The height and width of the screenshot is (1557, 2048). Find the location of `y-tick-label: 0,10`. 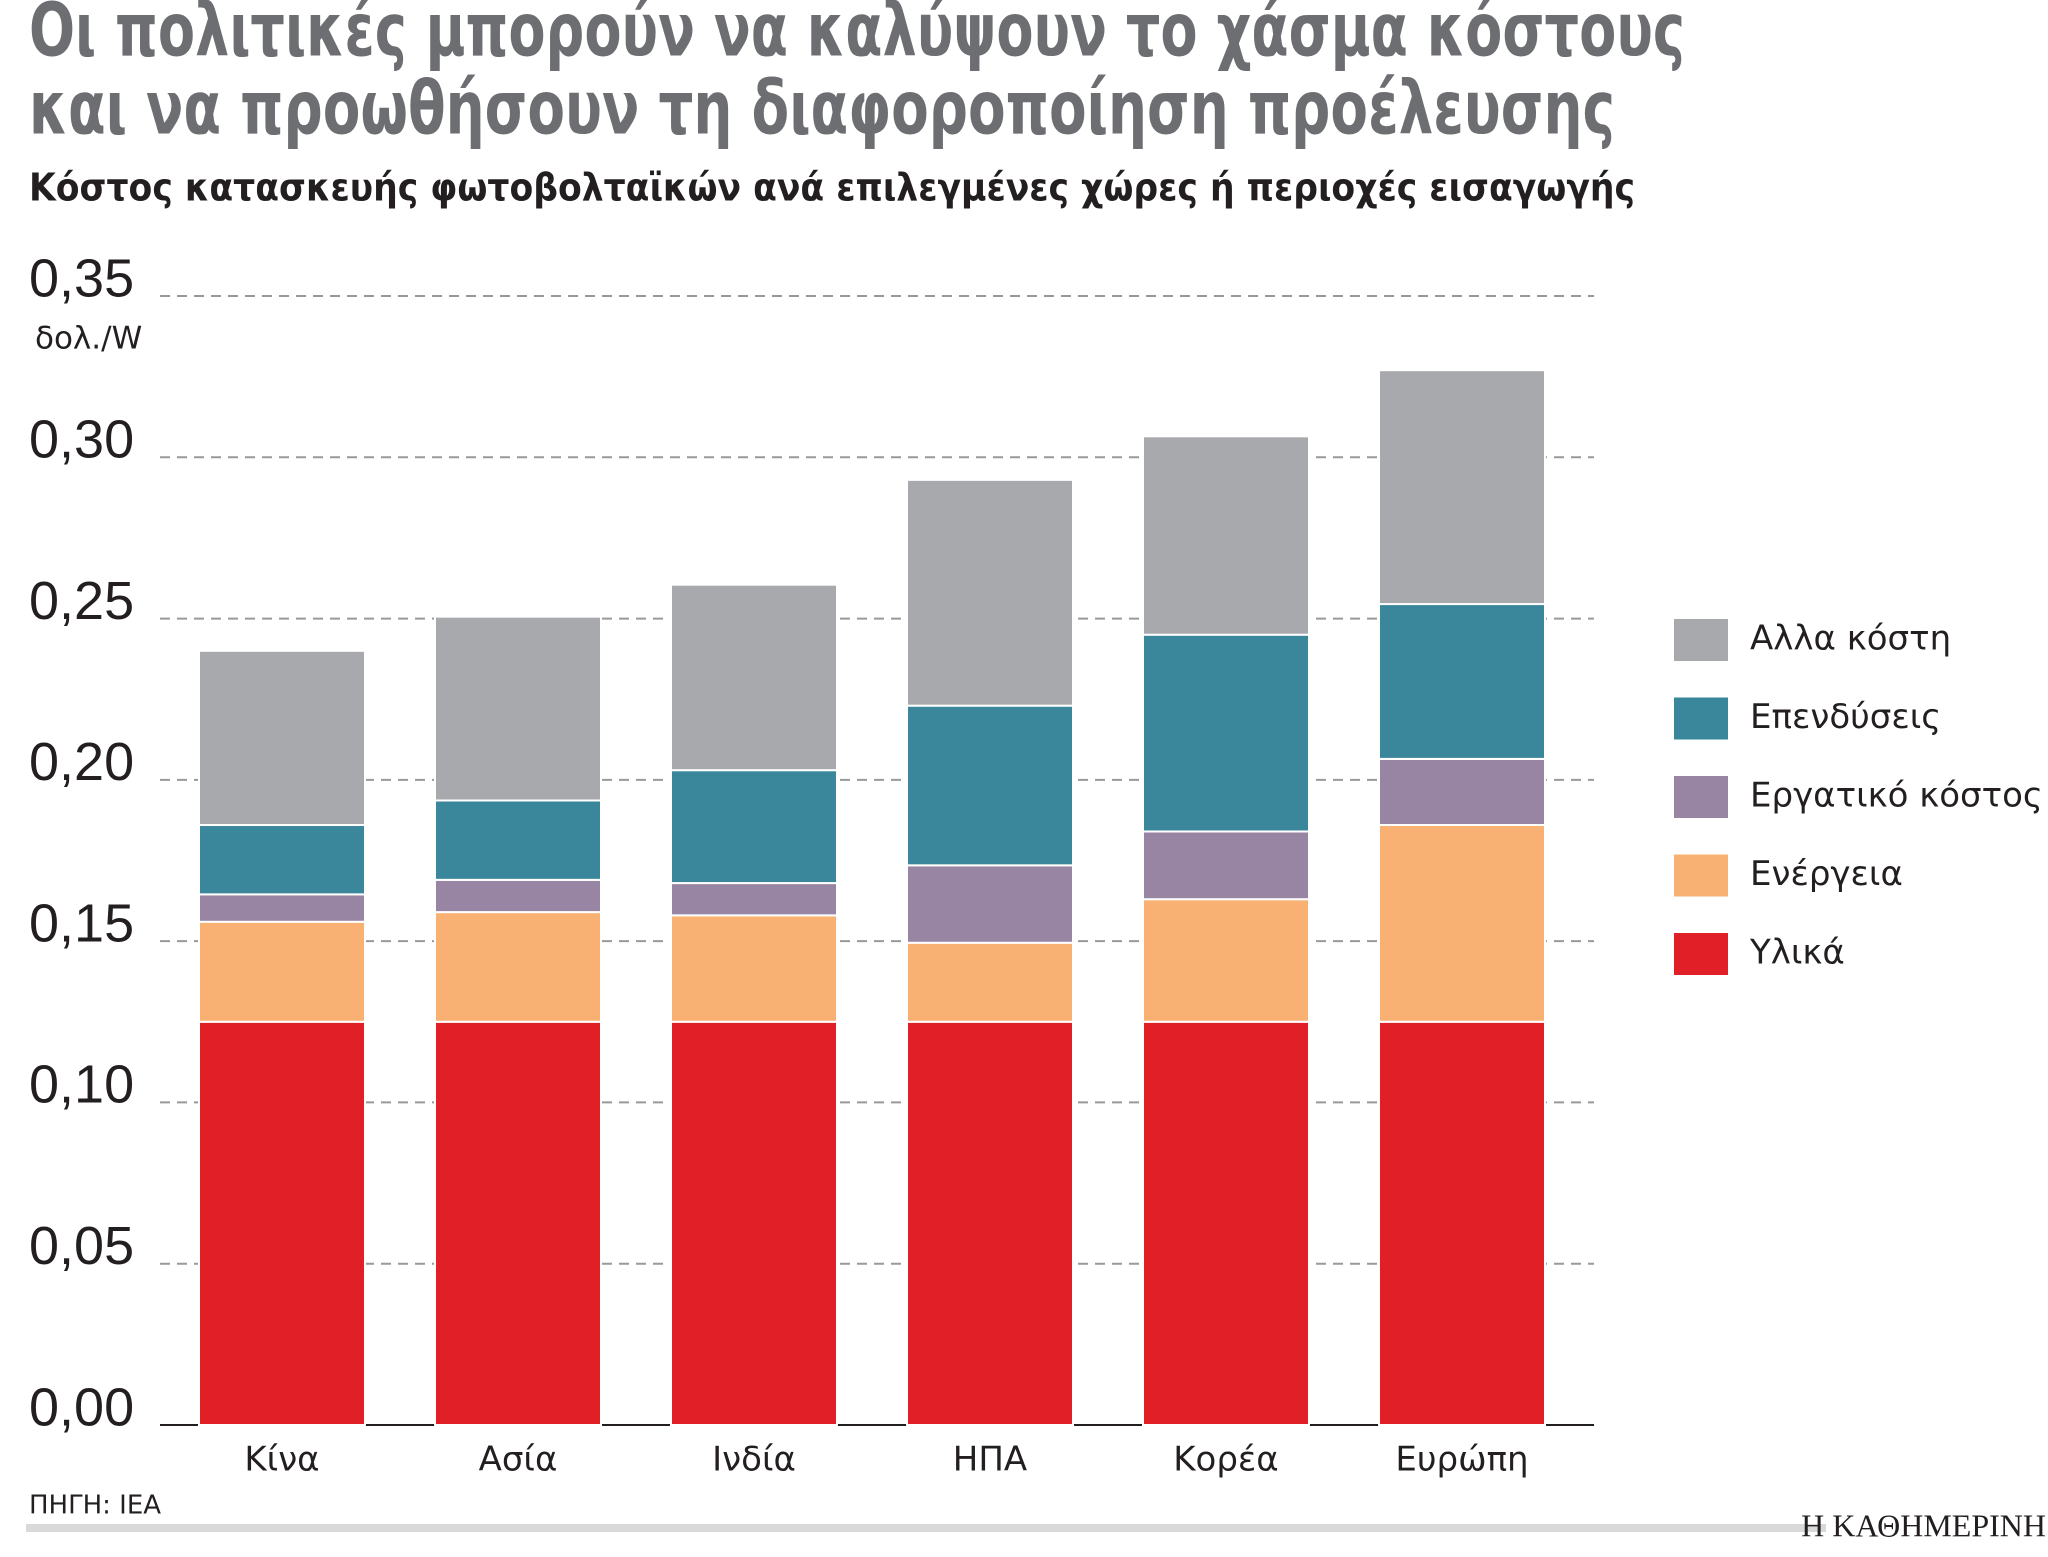

y-tick-label: 0,10 is located at coordinates (81, 1085).